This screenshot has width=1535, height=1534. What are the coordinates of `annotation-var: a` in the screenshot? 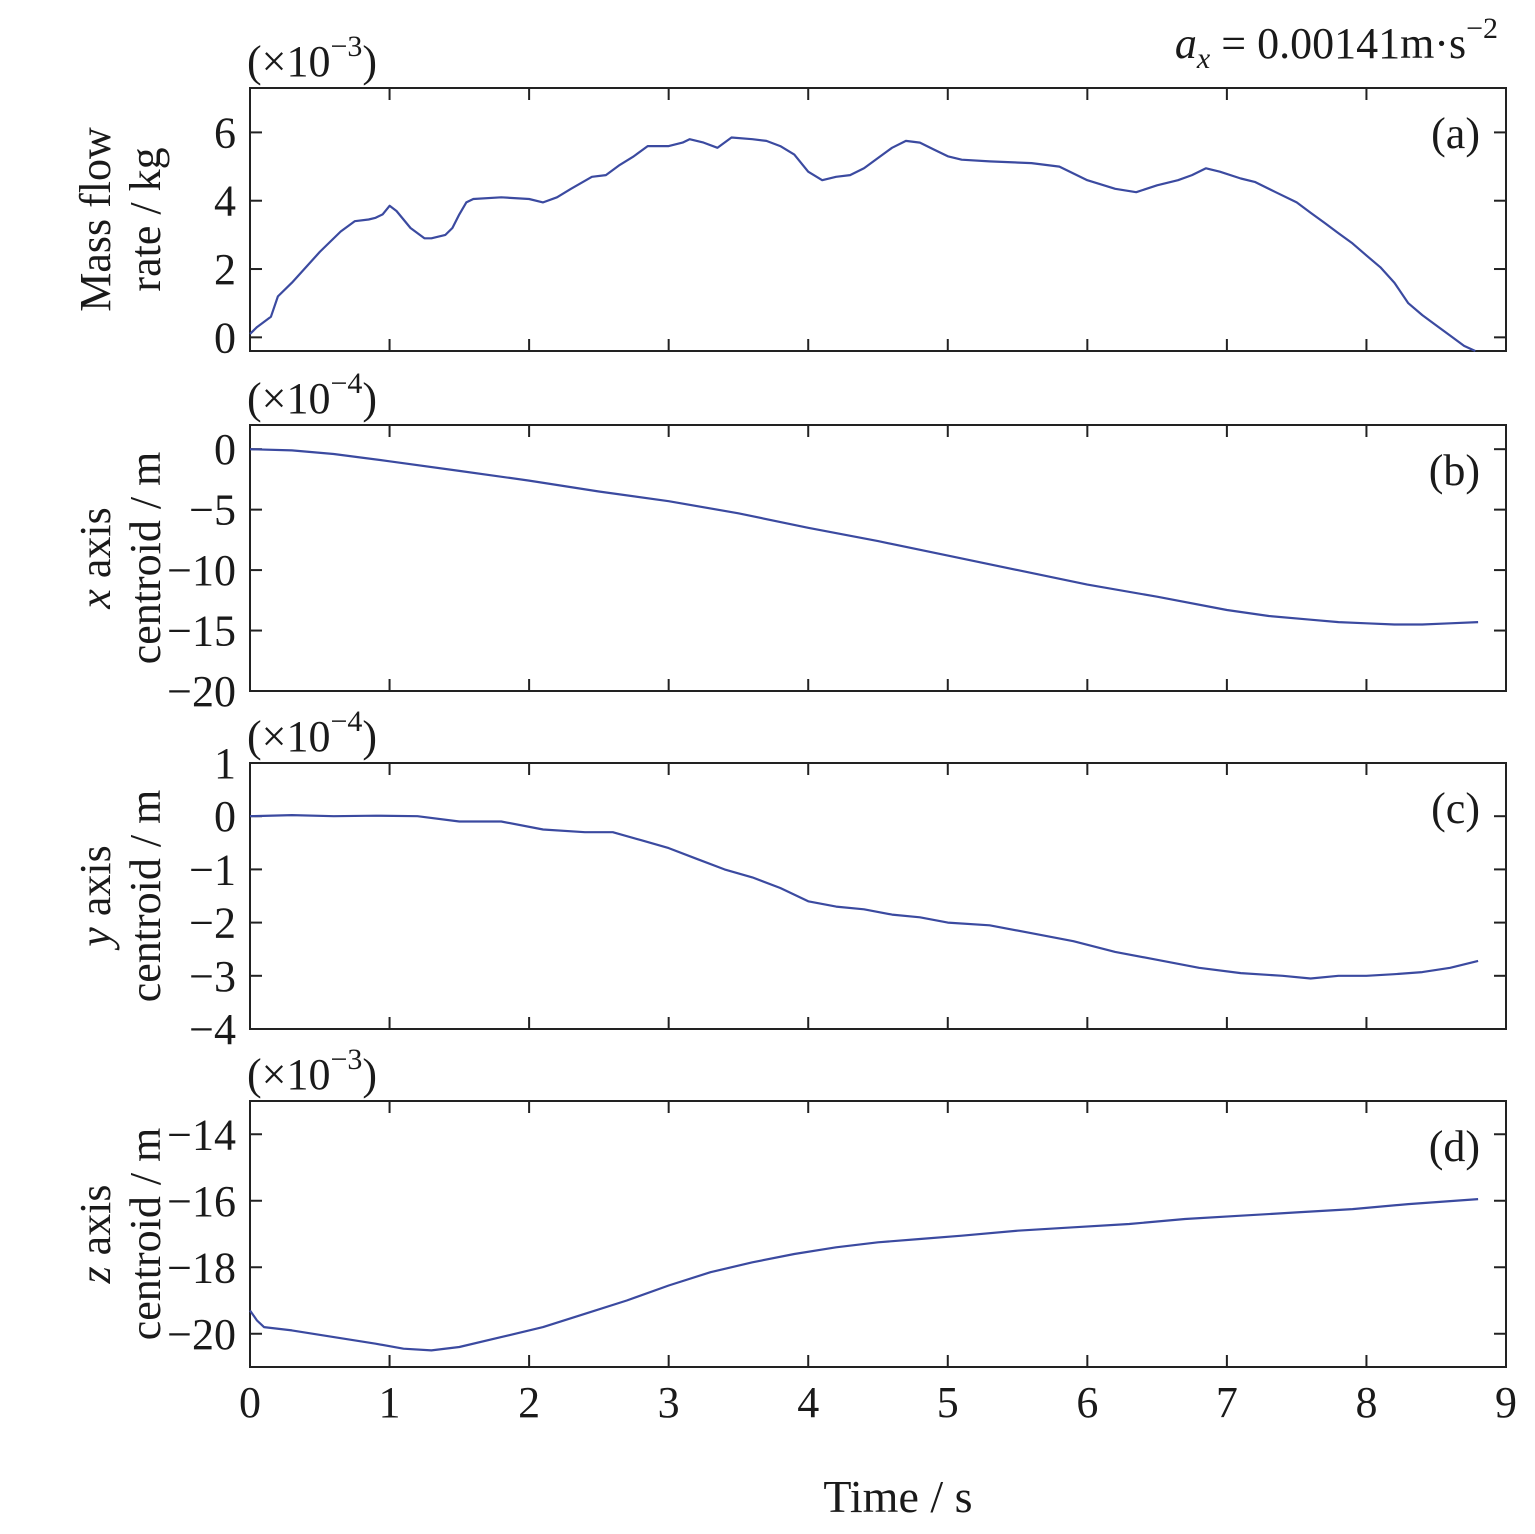 It's located at (1186, 43).